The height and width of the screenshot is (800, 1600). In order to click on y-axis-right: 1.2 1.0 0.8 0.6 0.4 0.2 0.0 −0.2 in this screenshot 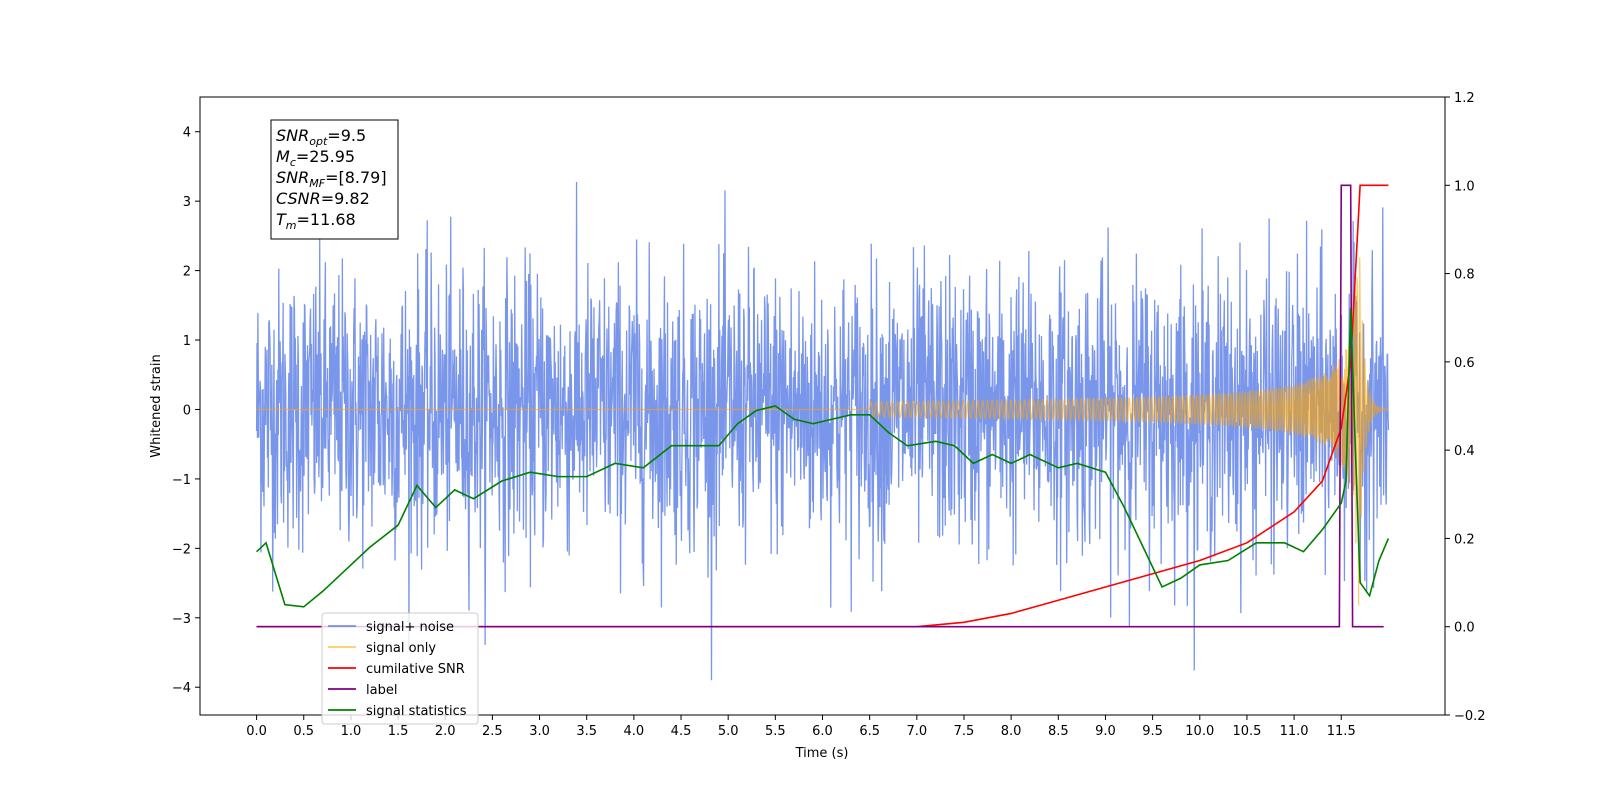, I will do `click(1465, 407)`.